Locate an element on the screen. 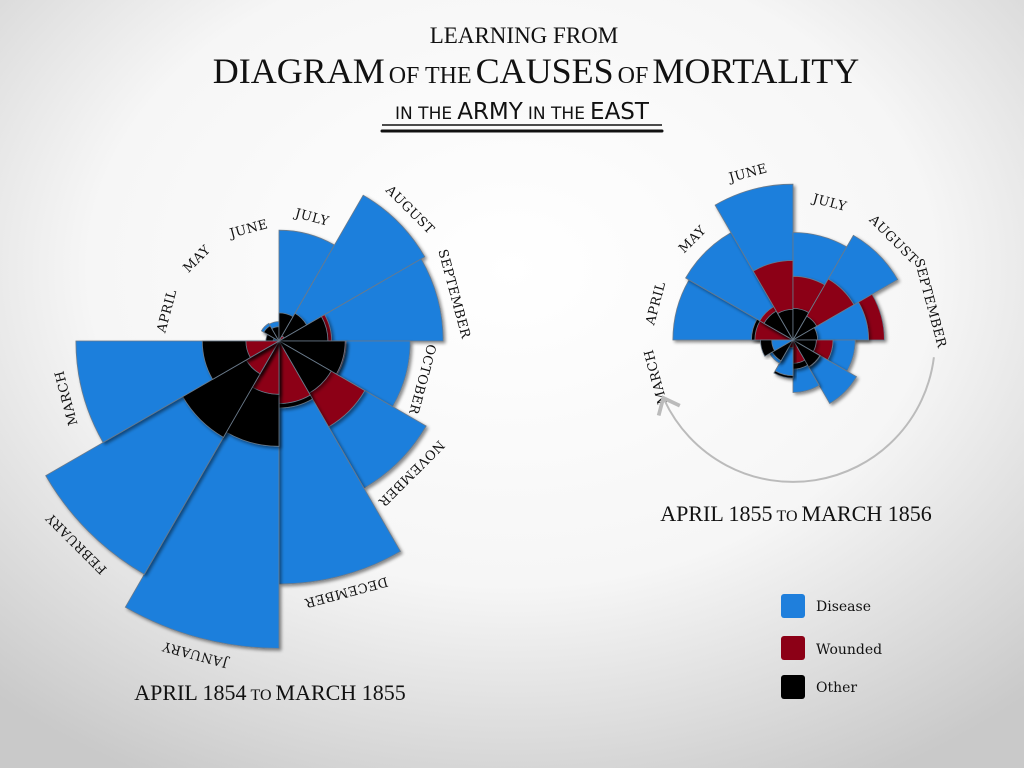 This screenshot has width=1024, height=768. cycle-arrow is located at coordinates (795, 420).